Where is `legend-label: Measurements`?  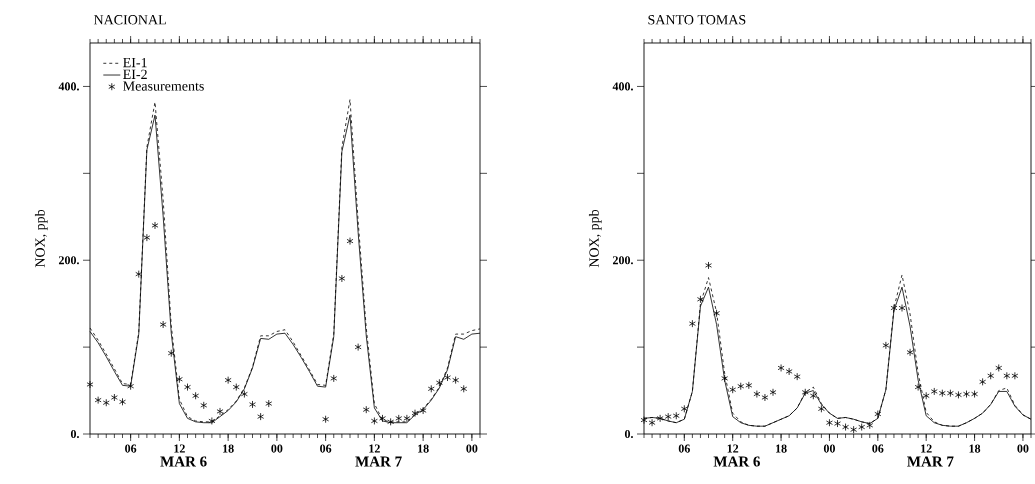 legend-label: Measurements is located at coordinates (163, 86).